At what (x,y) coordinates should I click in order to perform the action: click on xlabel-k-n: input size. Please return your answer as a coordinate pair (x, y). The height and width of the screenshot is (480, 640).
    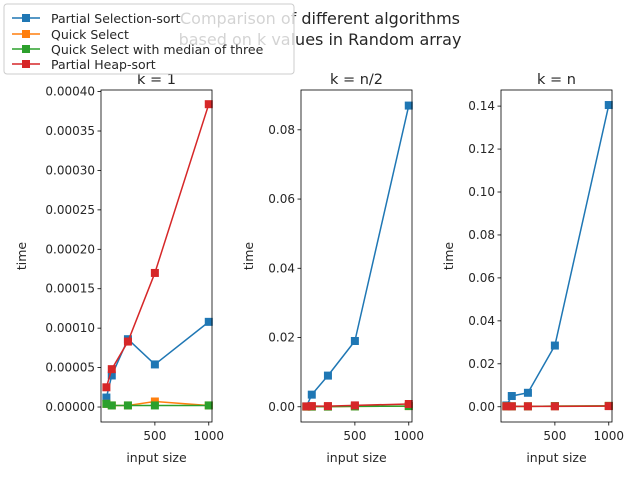
    Looking at the image, I should click on (556, 457).